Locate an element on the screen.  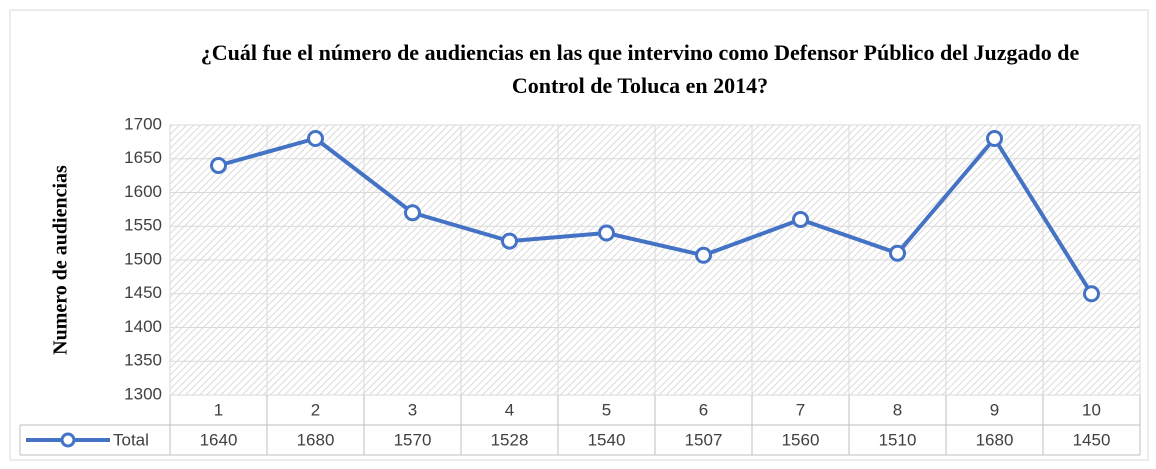
x-tick-label: 7 is located at coordinates (800, 409).